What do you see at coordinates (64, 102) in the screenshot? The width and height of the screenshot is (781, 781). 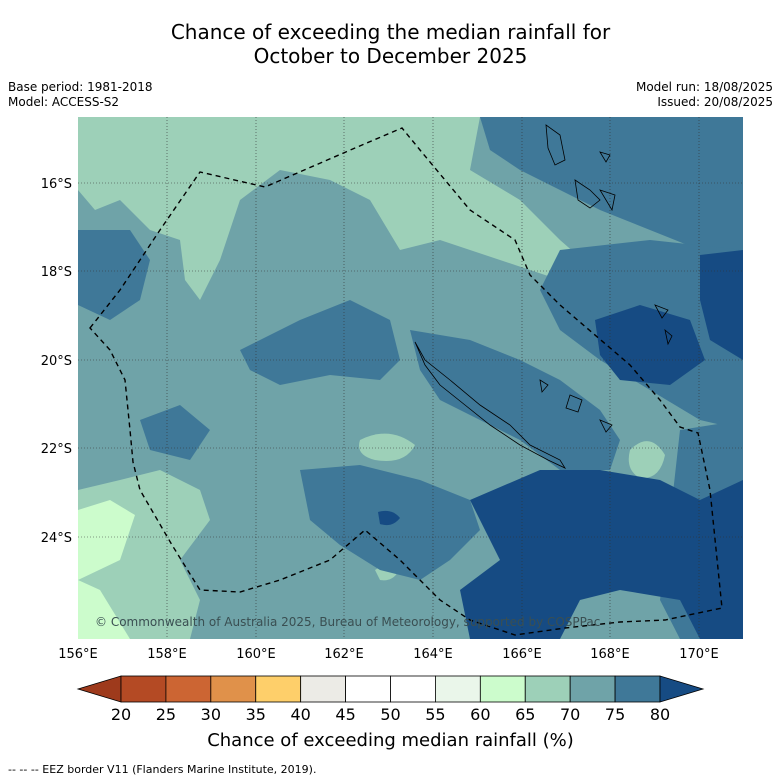 I see `model-name: Model: ACCESS-S2` at bounding box center [64, 102].